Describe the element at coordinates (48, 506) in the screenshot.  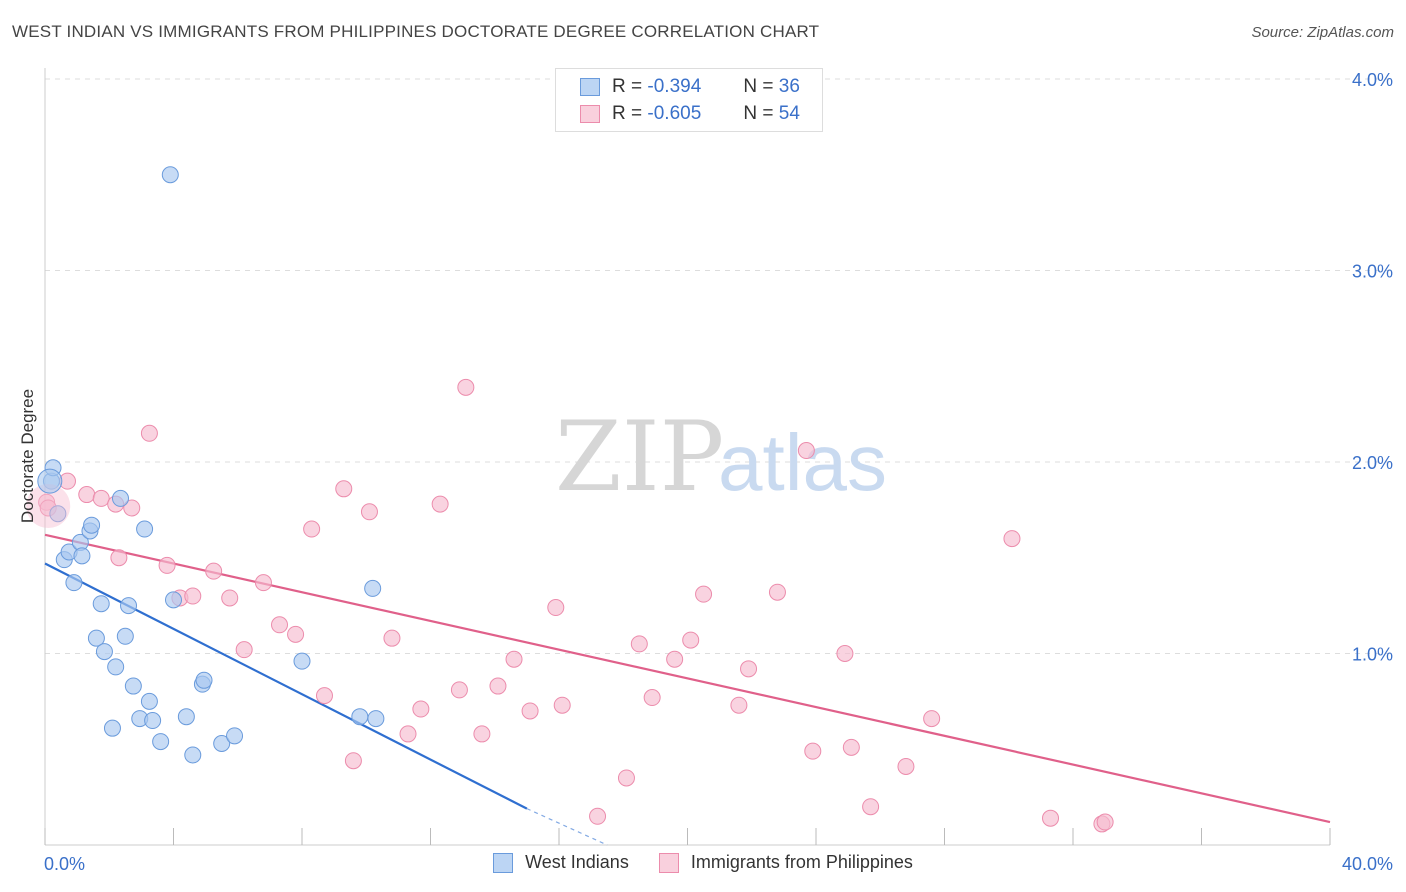
I see `philippines-point-cluster` at that location.